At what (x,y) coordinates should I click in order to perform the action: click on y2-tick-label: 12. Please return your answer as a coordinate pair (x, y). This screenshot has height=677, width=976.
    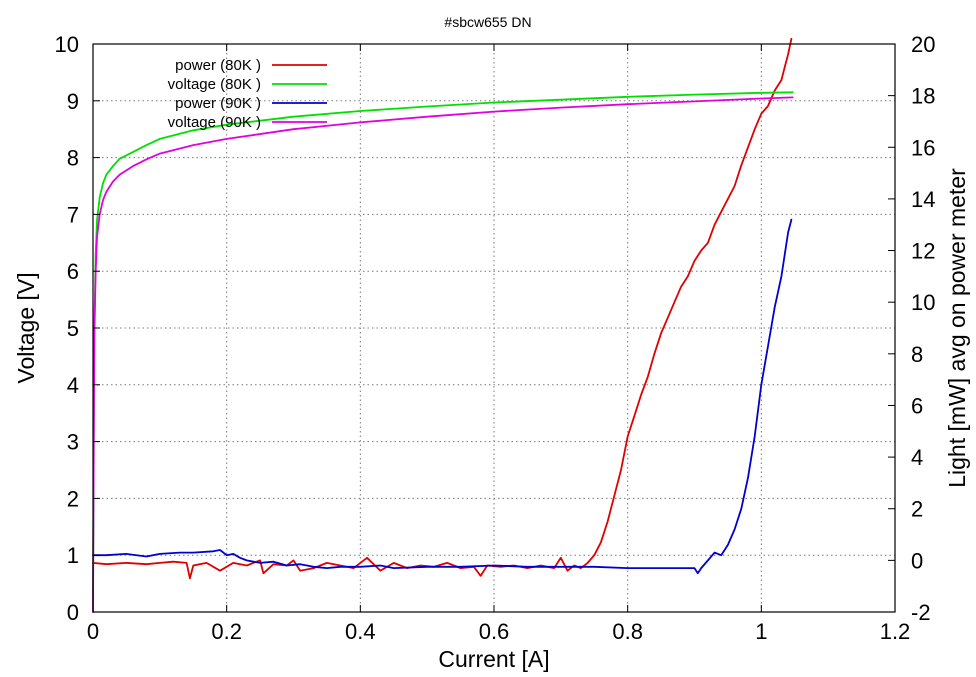
    Looking at the image, I should click on (923, 251).